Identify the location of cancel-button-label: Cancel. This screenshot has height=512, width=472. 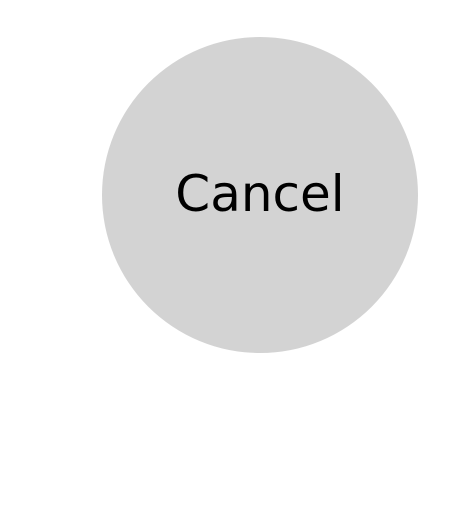
(260, 194).